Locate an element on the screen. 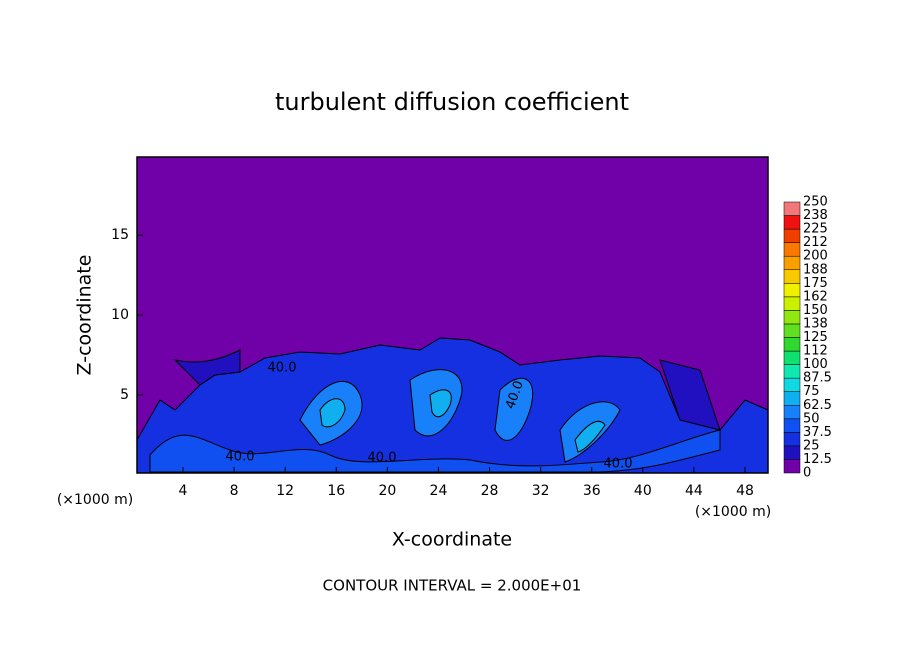 This screenshot has height=658, width=904. colorbar-label: 125 is located at coordinates (815, 337).